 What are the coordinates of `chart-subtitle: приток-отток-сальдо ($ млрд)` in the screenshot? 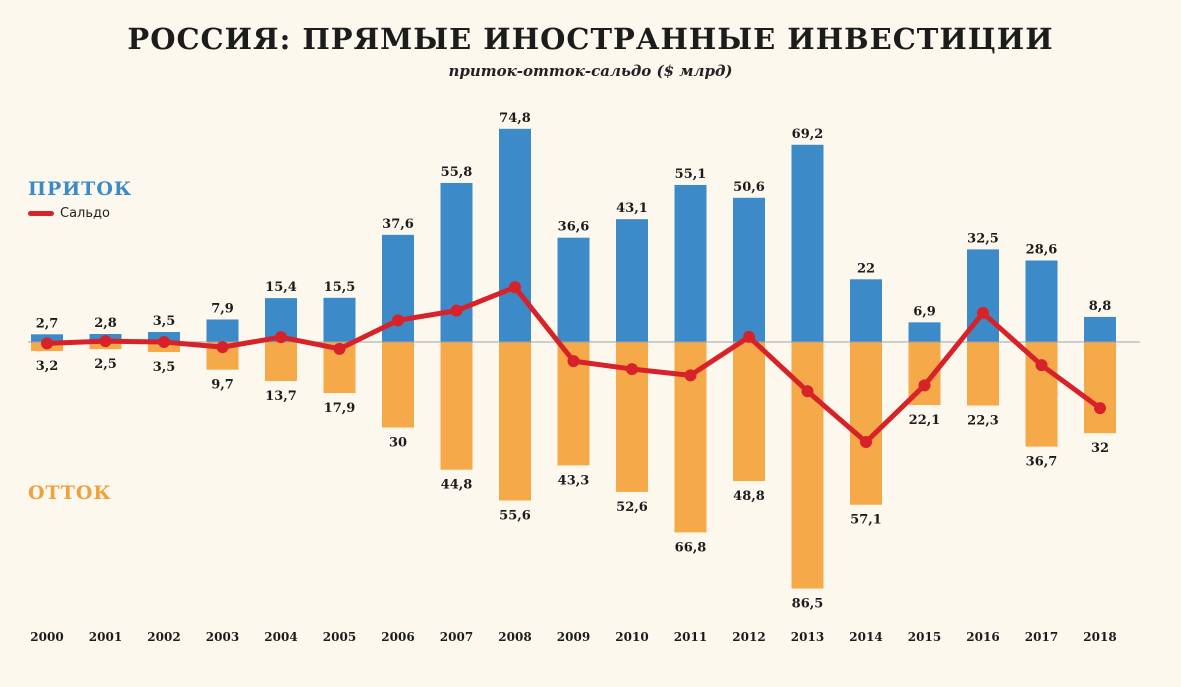 It's located at (590, 71).